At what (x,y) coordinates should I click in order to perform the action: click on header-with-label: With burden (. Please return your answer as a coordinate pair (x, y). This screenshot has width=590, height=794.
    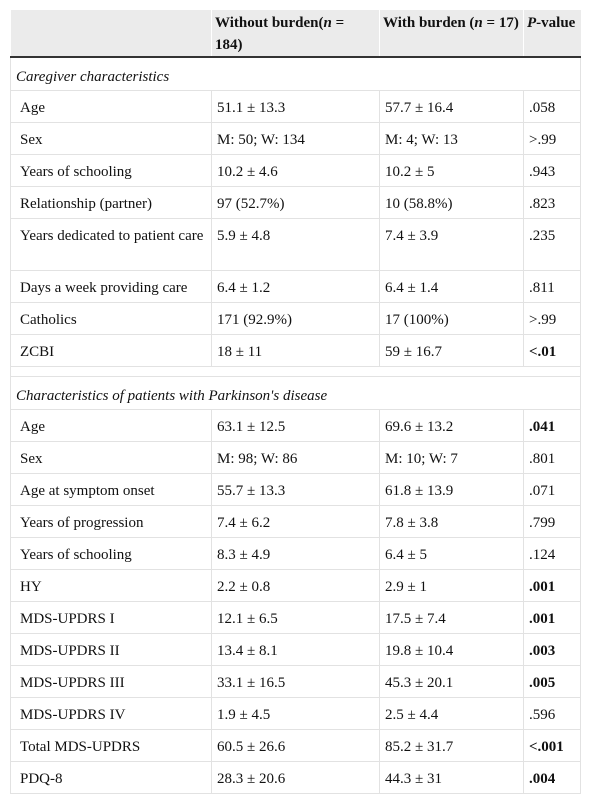
    Looking at the image, I should click on (429, 23).